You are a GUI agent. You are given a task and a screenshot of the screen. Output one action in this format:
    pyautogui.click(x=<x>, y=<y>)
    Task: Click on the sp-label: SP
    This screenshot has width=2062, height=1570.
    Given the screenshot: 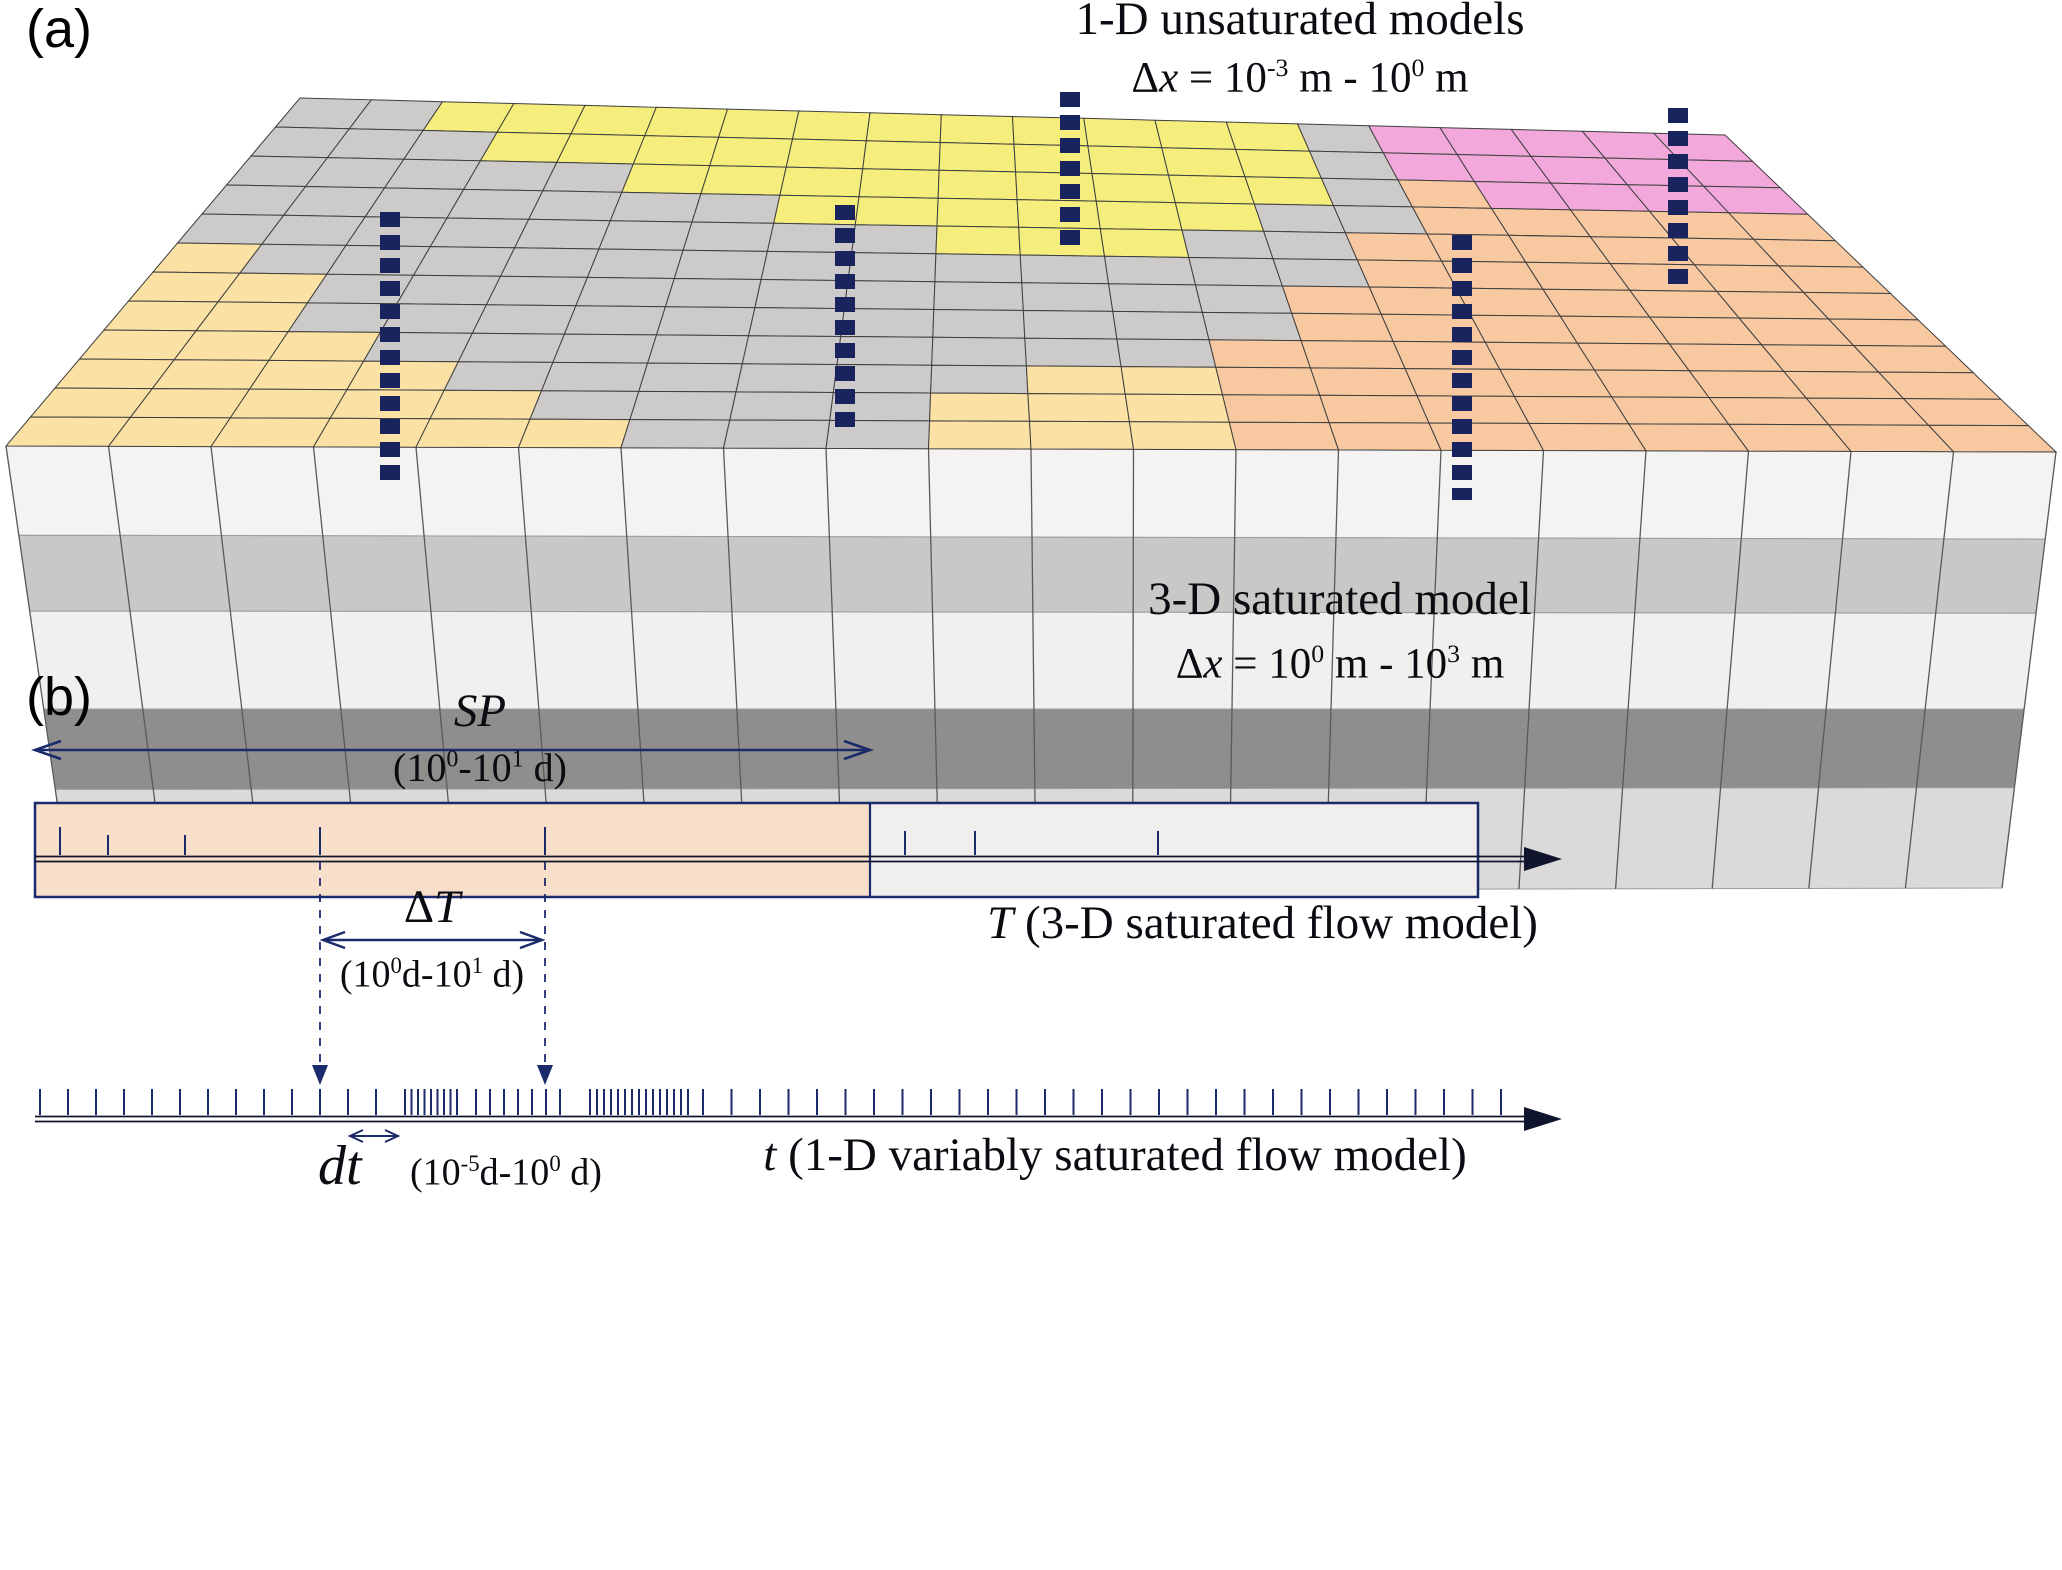 What is the action you would take?
    pyautogui.click(x=480, y=711)
    